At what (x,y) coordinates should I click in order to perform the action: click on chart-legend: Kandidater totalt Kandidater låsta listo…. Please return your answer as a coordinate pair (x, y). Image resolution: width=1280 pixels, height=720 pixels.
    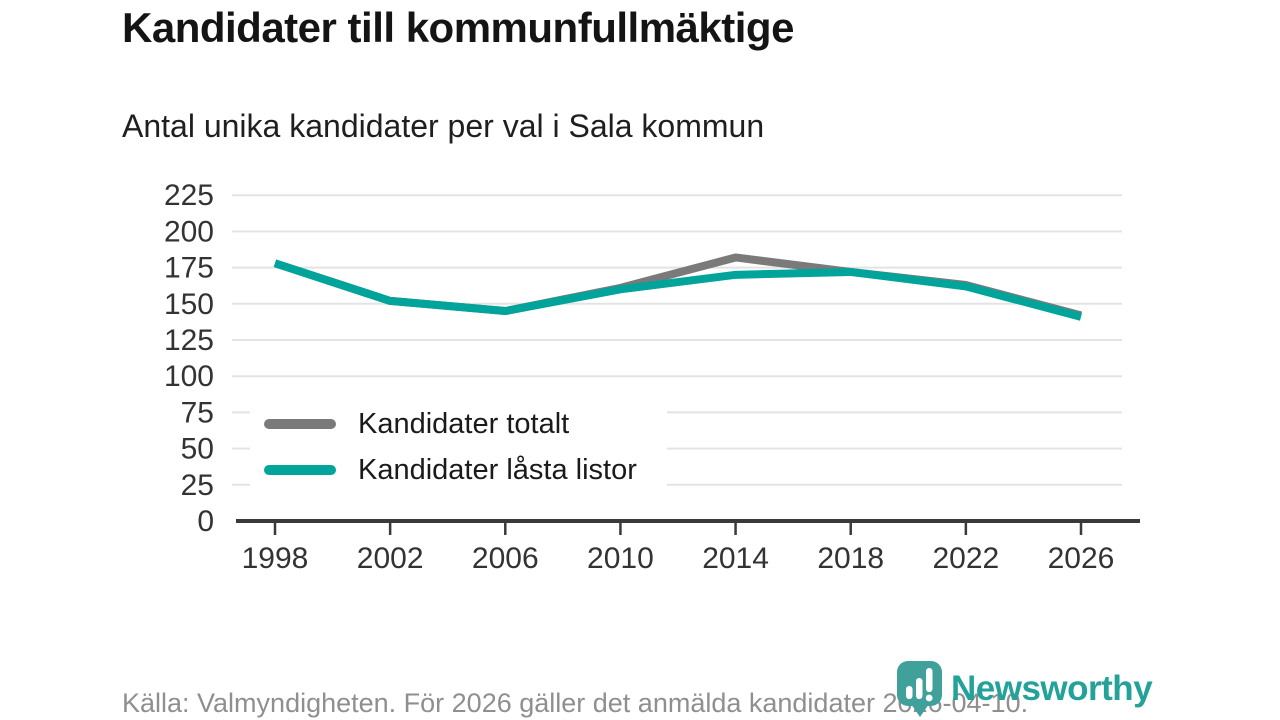
    Looking at the image, I should click on (458, 449).